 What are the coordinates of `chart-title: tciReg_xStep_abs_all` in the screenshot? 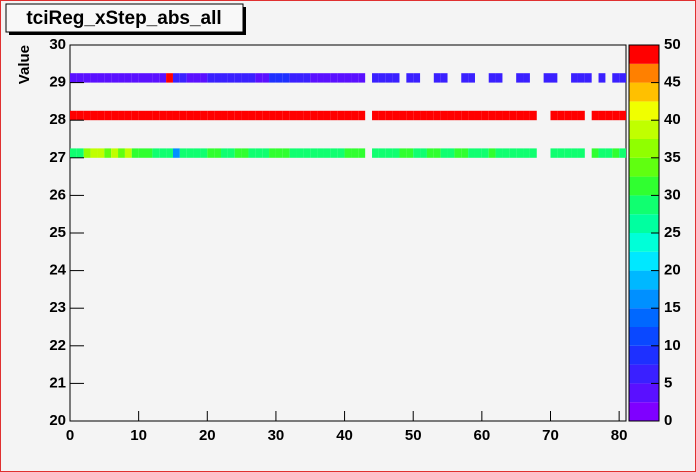 It's located at (123, 18).